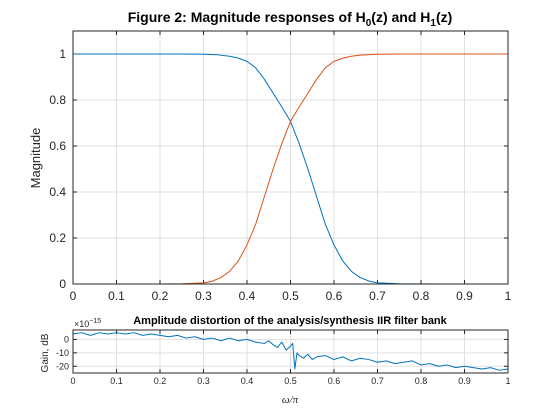 The image size is (560, 420). Describe the element at coordinates (290, 381) in the screenshot. I see `chart2-x-tick-label: 0.5` at that location.